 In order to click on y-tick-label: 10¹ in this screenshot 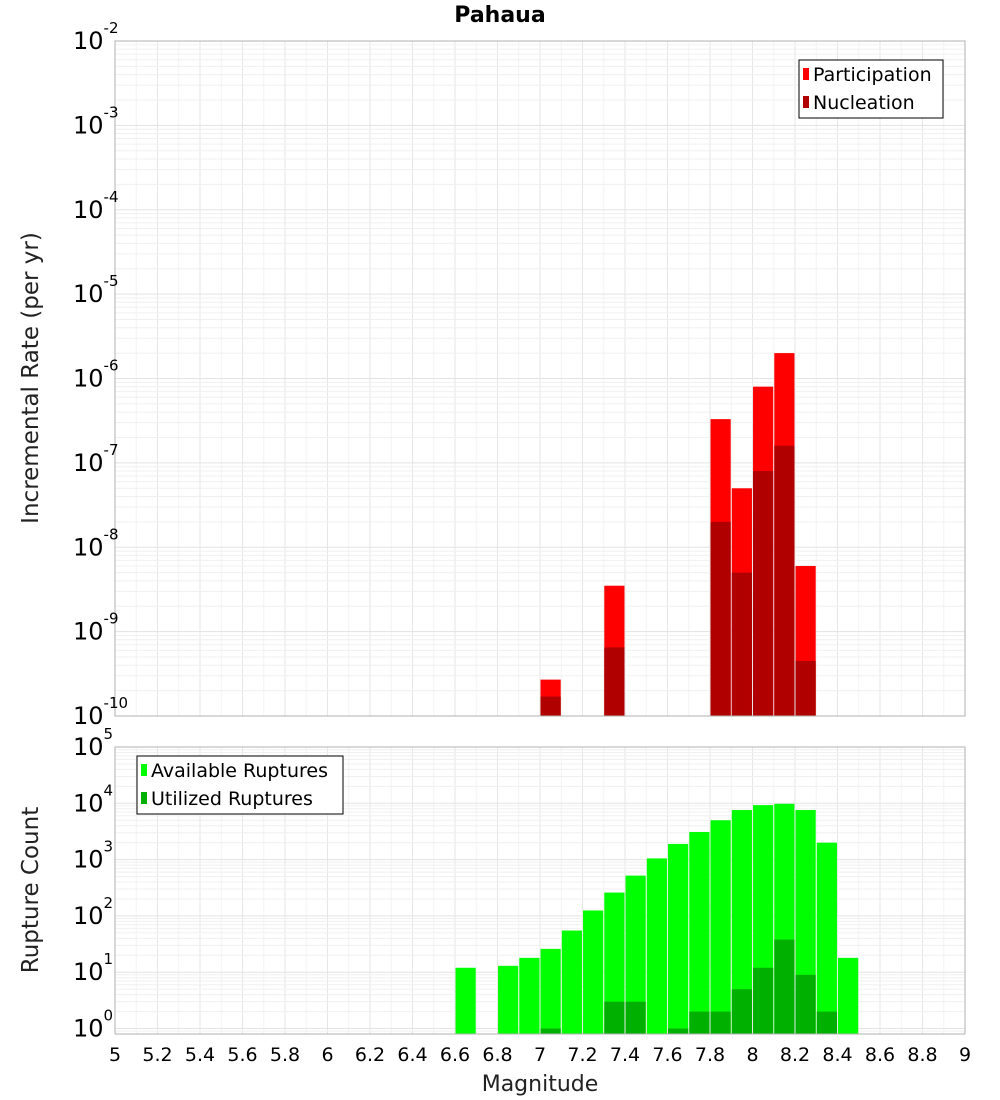, I will do `click(93, 968)`.